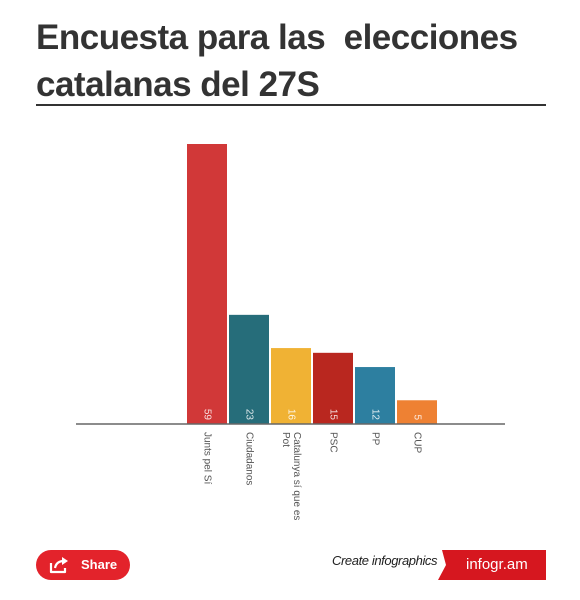 The height and width of the screenshot is (600, 580). What do you see at coordinates (99, 564) in the screenshot?
I see `share-button-label: Share` at bounding box center [99, 564].